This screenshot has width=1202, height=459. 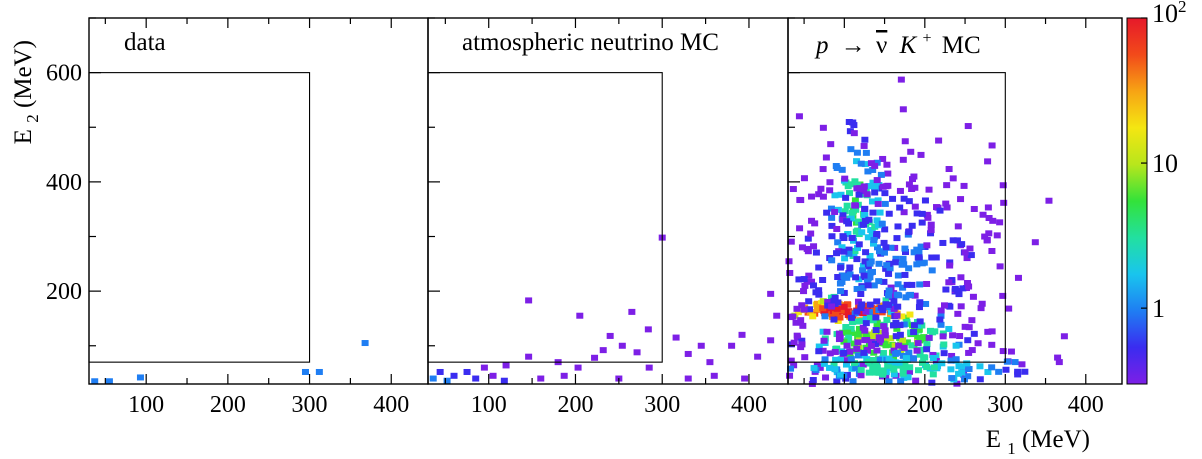 What do you see at coordinates (575, 405) in the screenshot?
I see `x-tick-label: 200` at bounding box center [575, 405].